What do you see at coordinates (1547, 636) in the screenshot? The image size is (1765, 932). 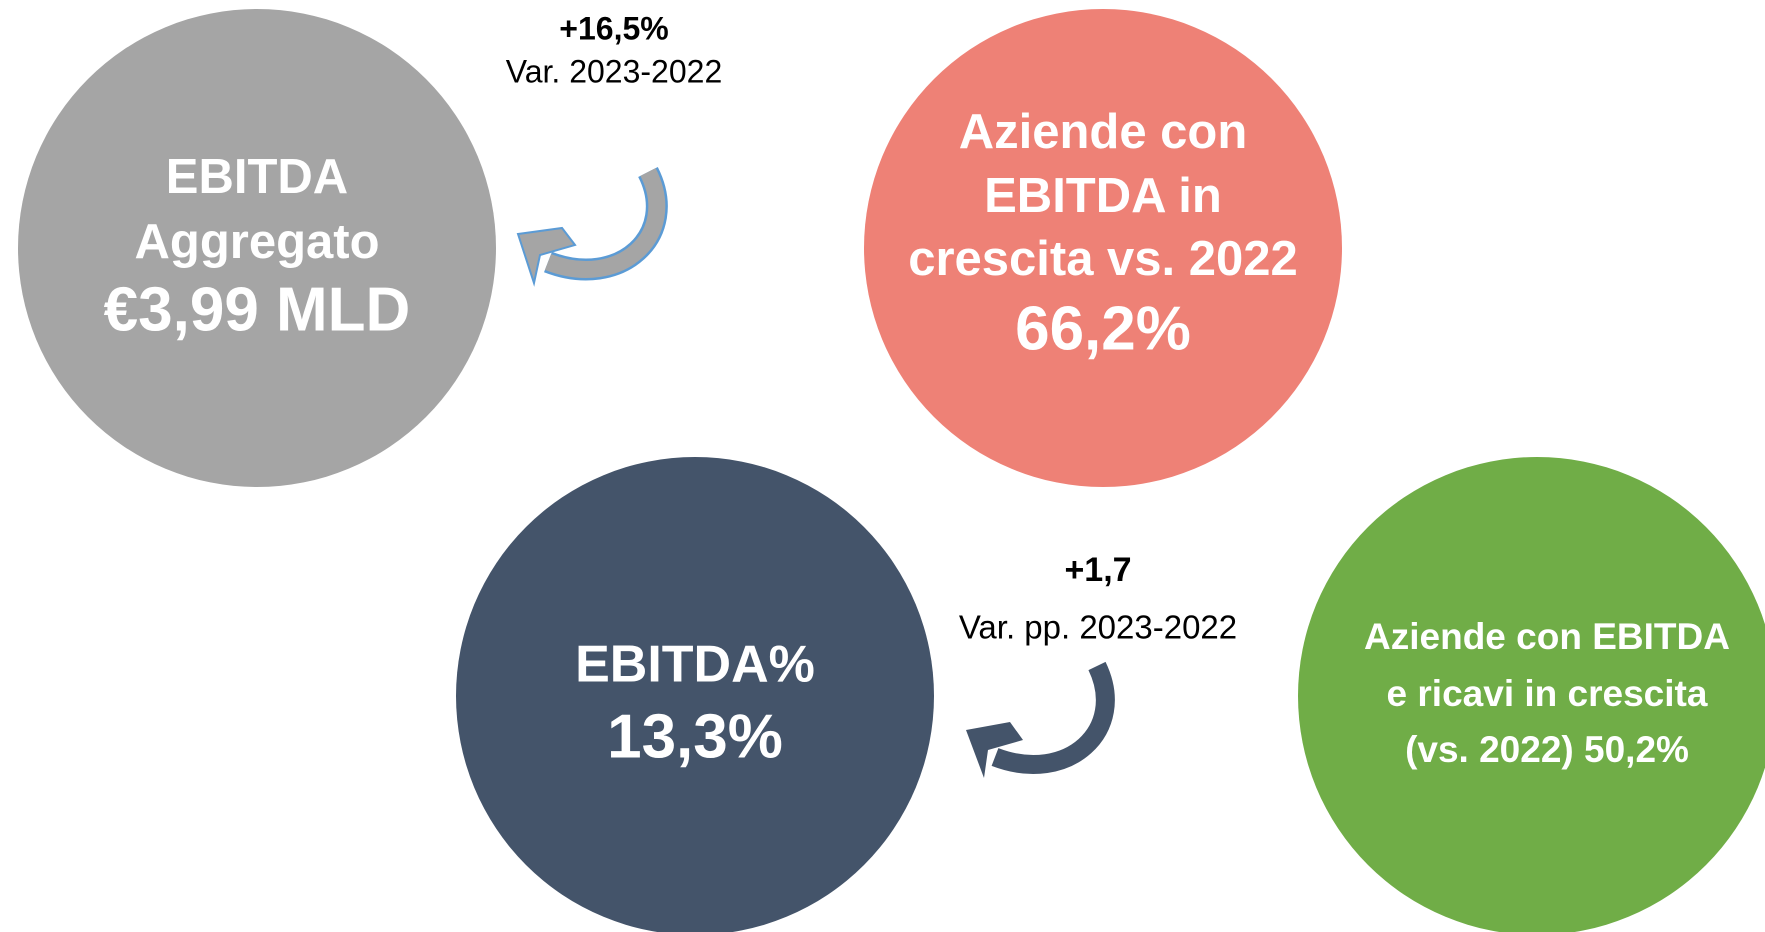 I see `circle-text: Aziende con EBITDA` at bounding box center [1547, 636].